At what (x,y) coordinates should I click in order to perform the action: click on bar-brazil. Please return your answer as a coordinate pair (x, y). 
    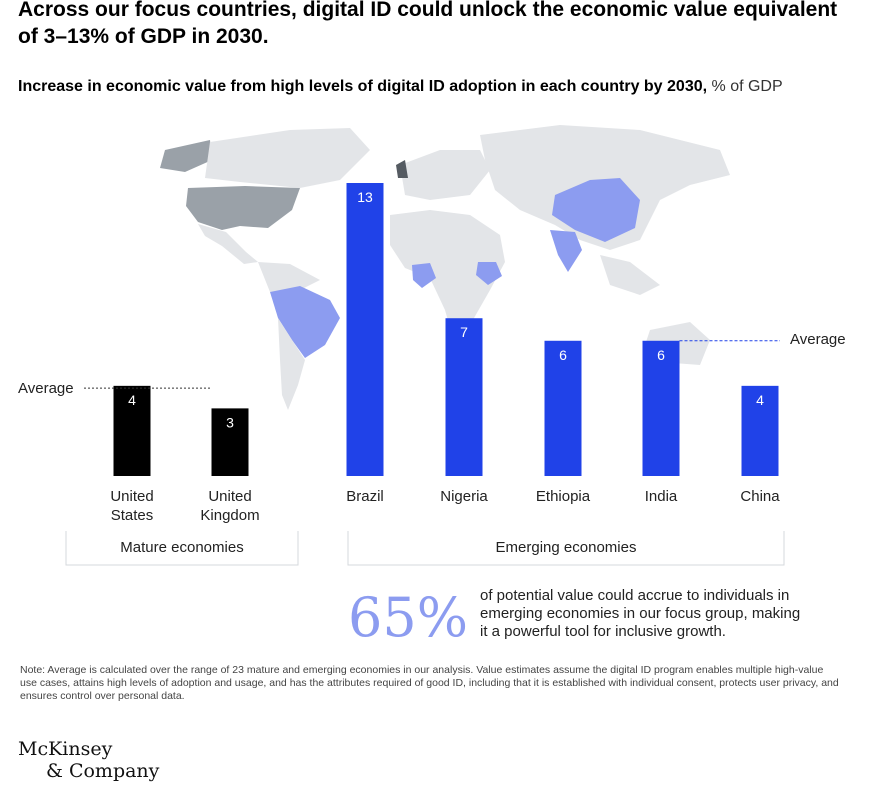
    Looking at the image, I should click on (365, 329).